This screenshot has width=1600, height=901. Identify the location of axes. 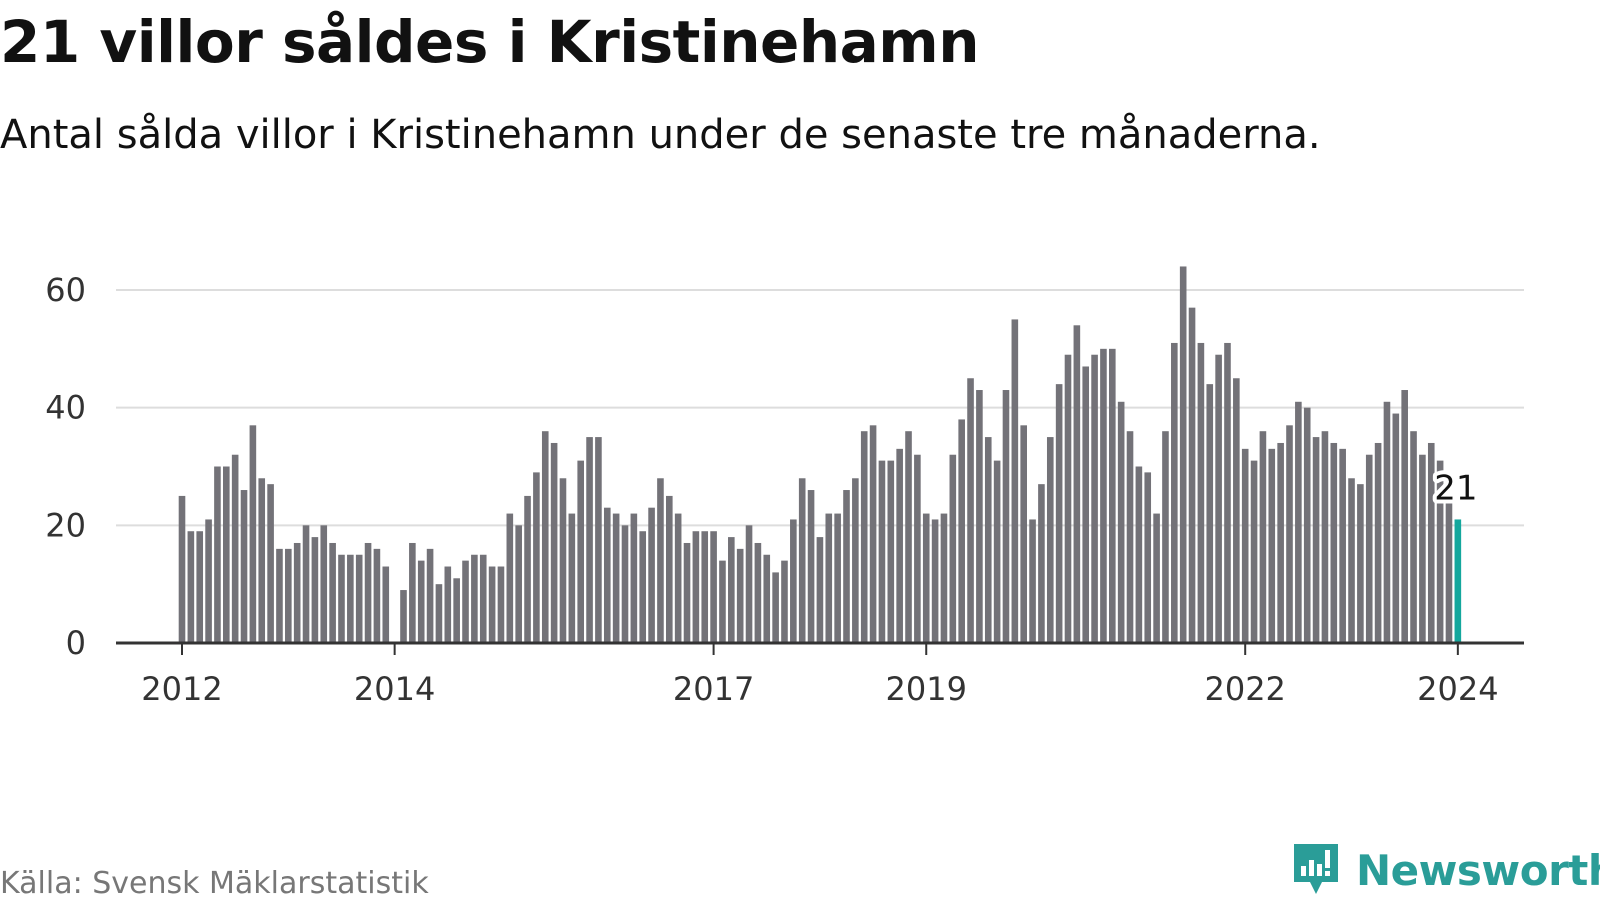
(820, 648).